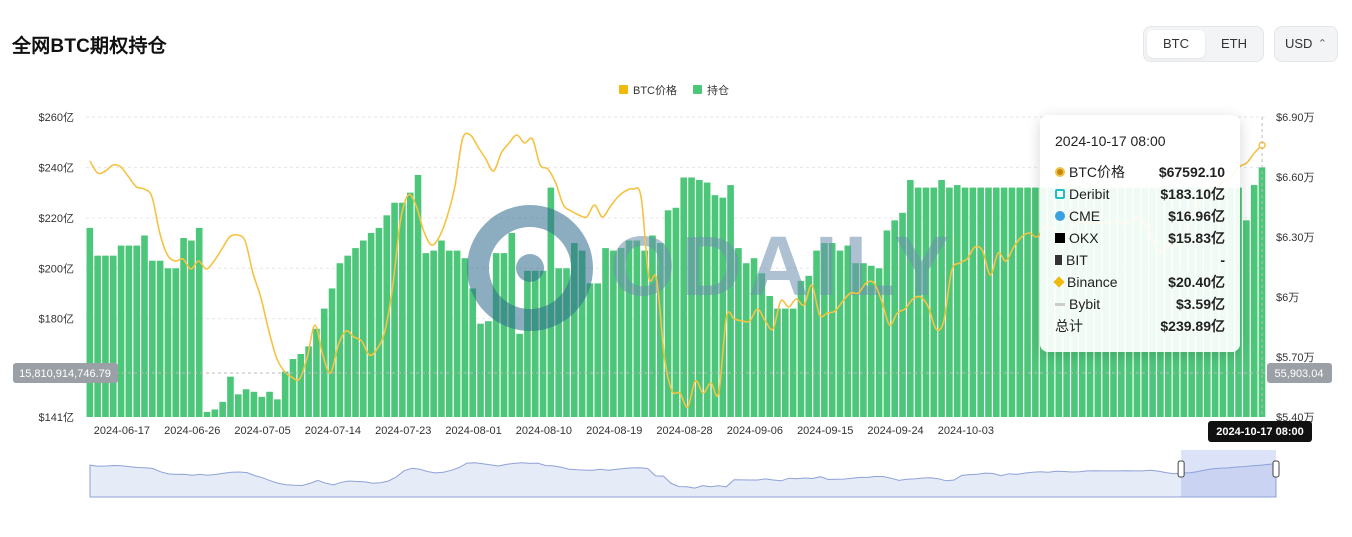  Describe the element at coordinates (697, 89) in the screenshot. I see `legend-swatch-oi` at that location.